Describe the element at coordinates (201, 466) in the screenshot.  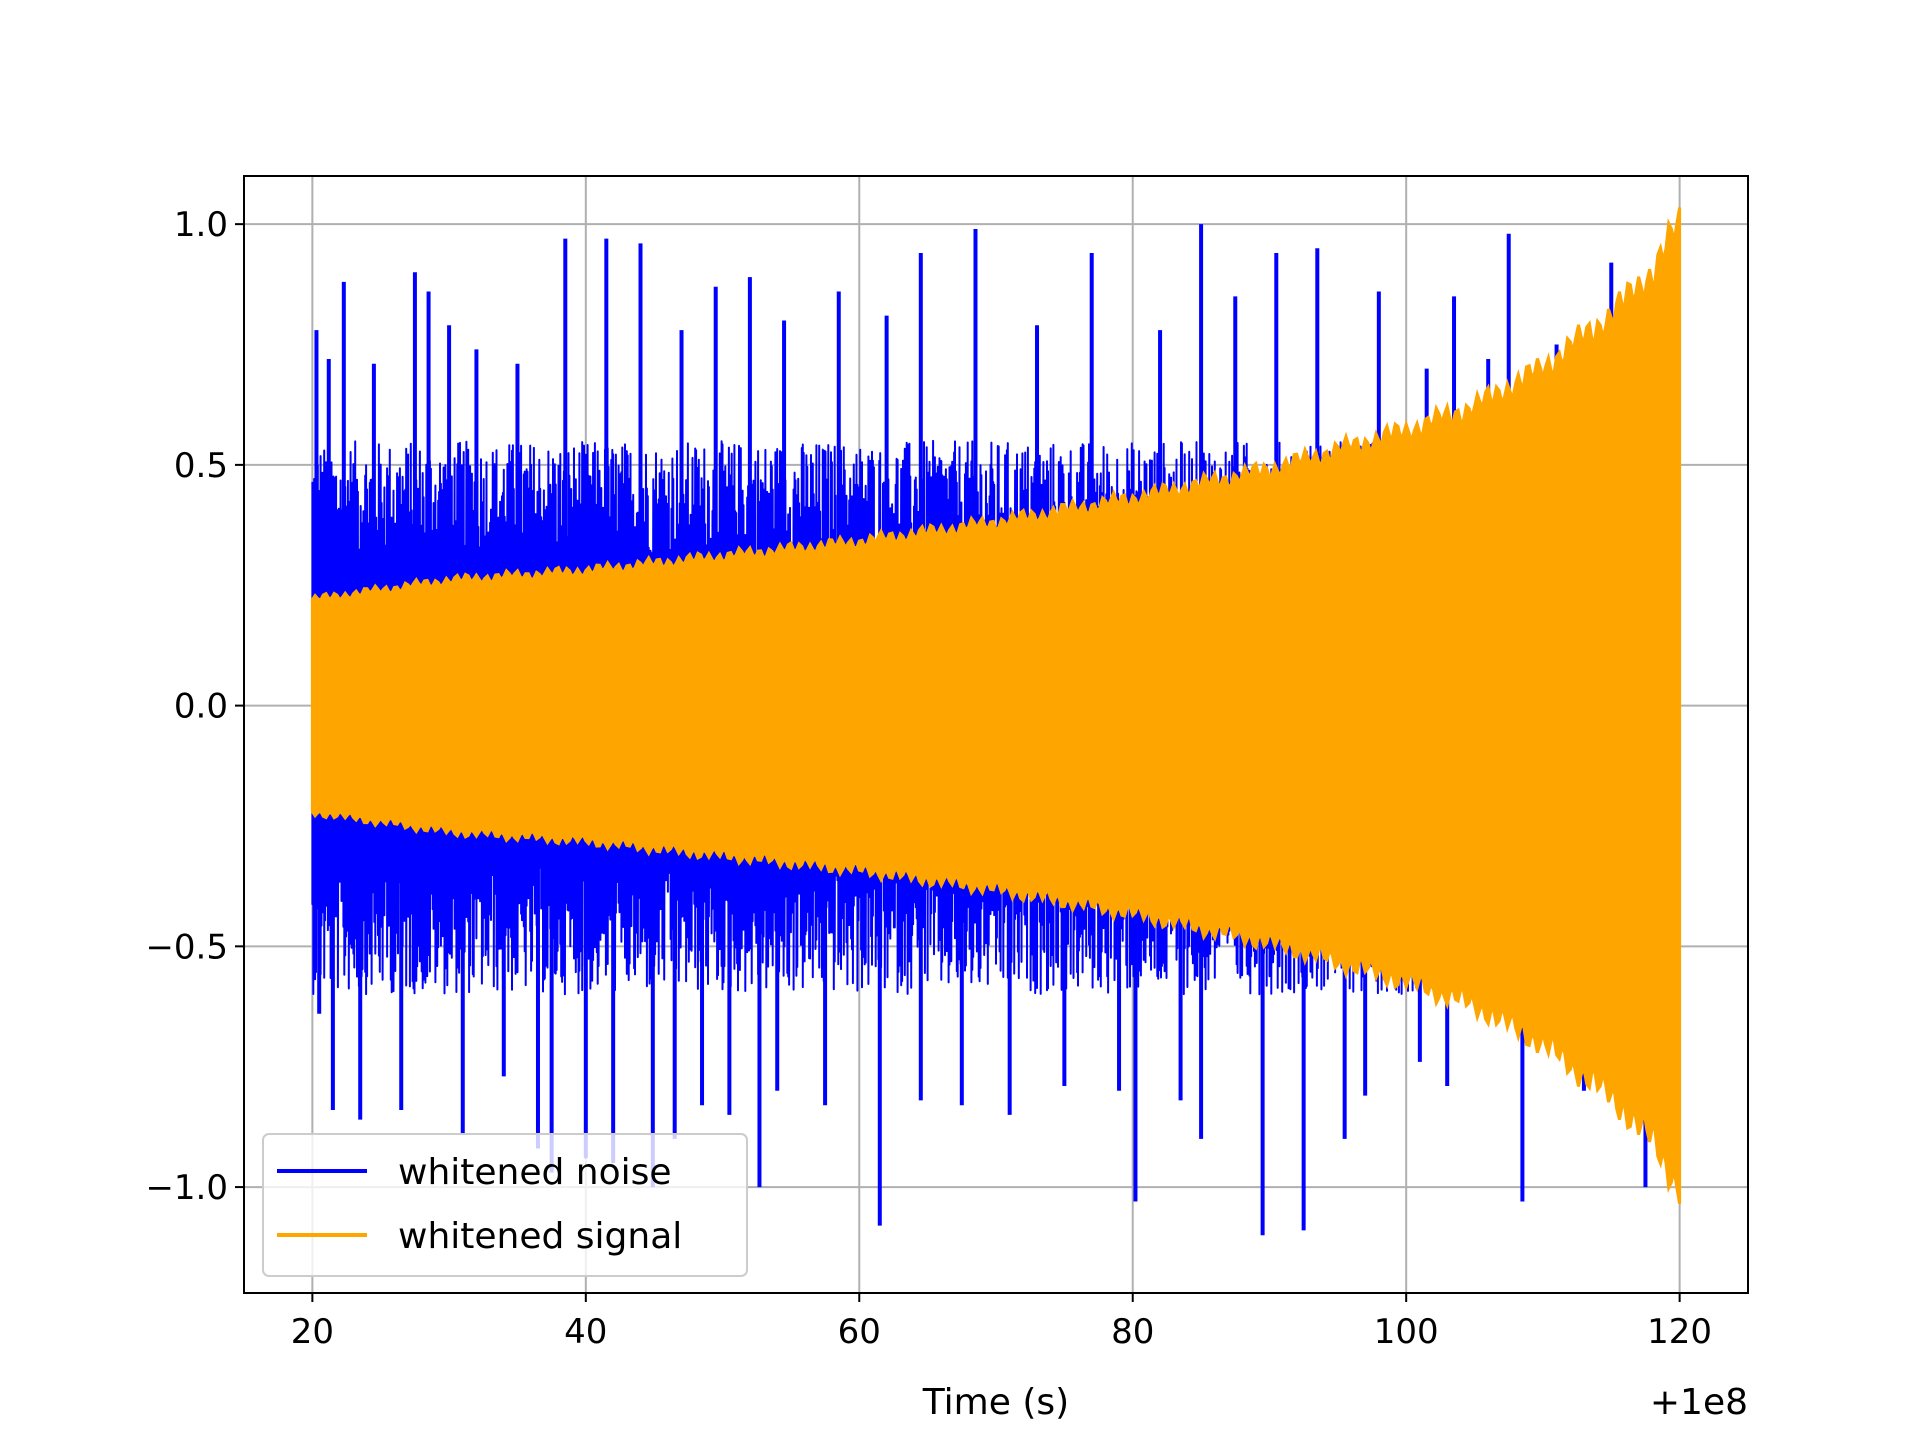
I see `y-tick-label: 0.5` at that location.